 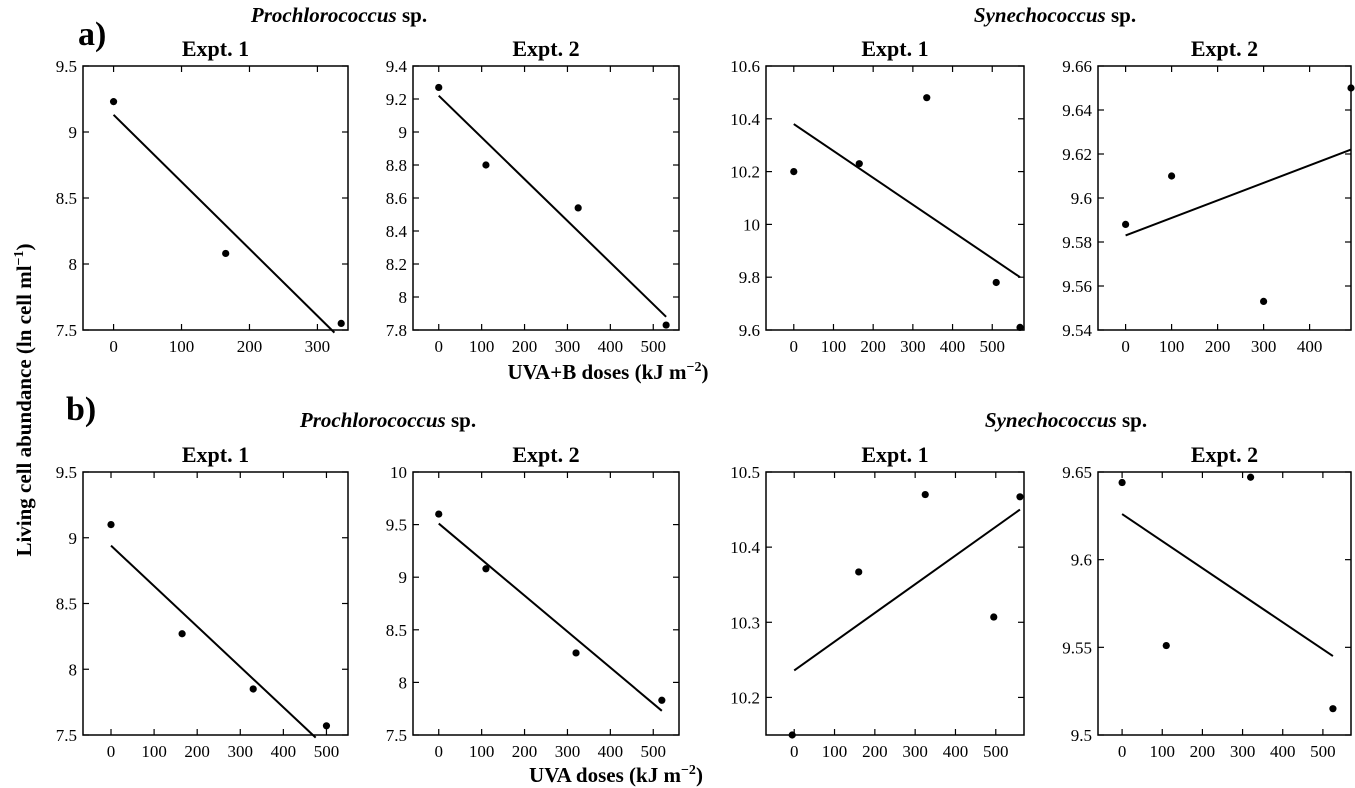 I want to click on x-axis-label: UVA doses (kJ m−2), so click(x=616, y=775).